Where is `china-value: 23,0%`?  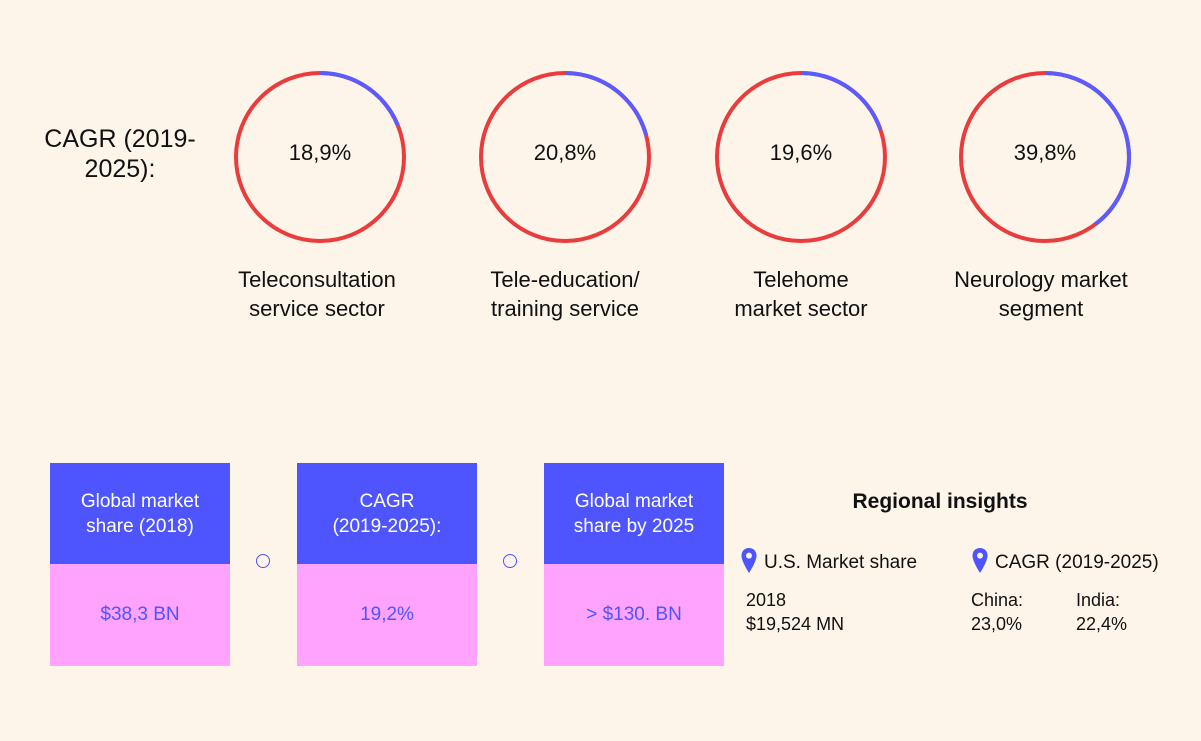
china-value: 23,0% is located at coordinates (997, 624).